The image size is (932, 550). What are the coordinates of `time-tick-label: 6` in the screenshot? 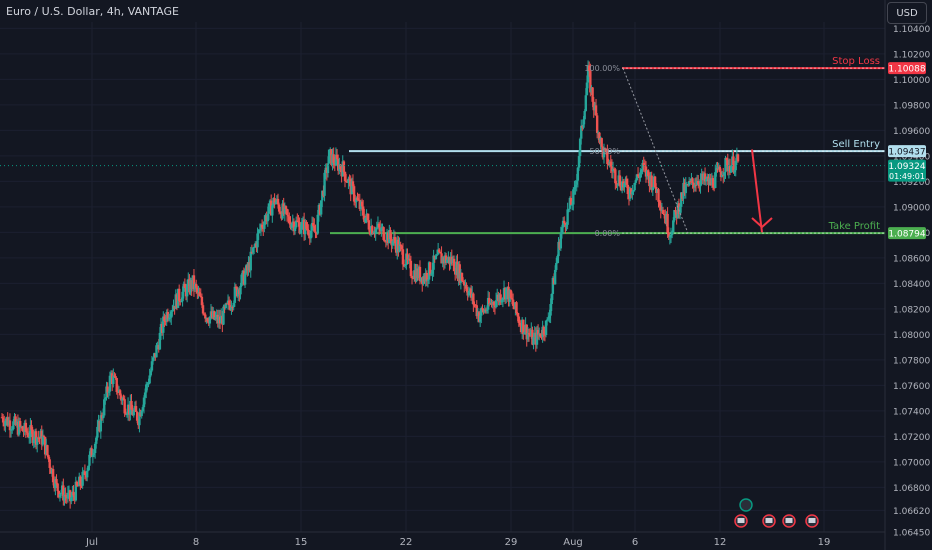 It's located at (635, 542).